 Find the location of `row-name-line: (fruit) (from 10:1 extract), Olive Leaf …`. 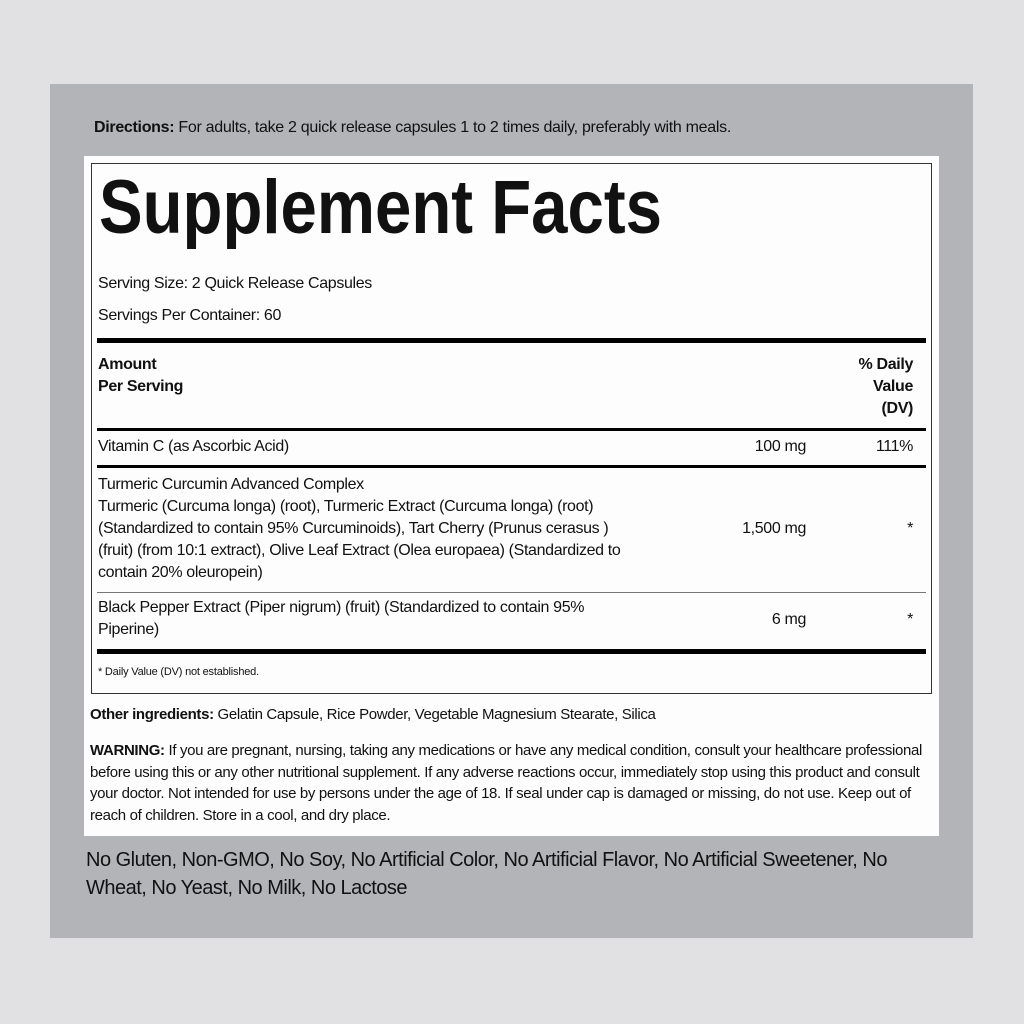

row-name-line: (fruit) (from 10:1 extract), Olive Leaf … is located at coordinates (359, 550).